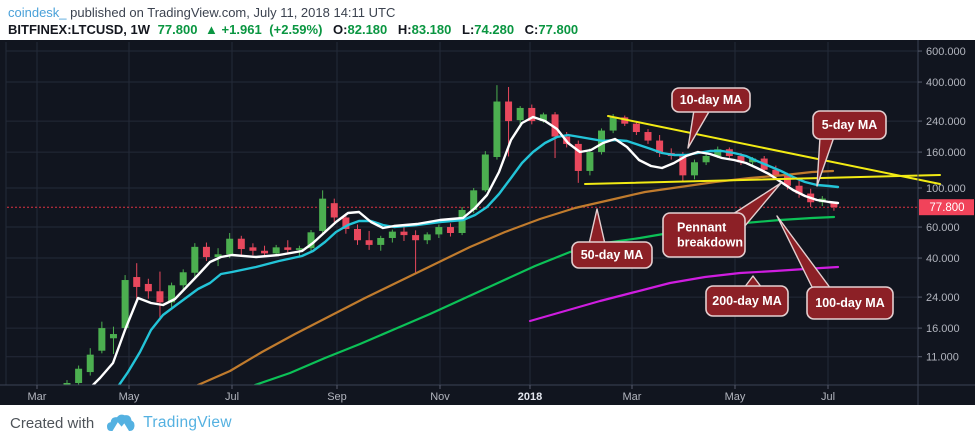 This screenshot has width=975, height=441. I want to click on time-tick-label-nov: Nov, so click(440, 397).